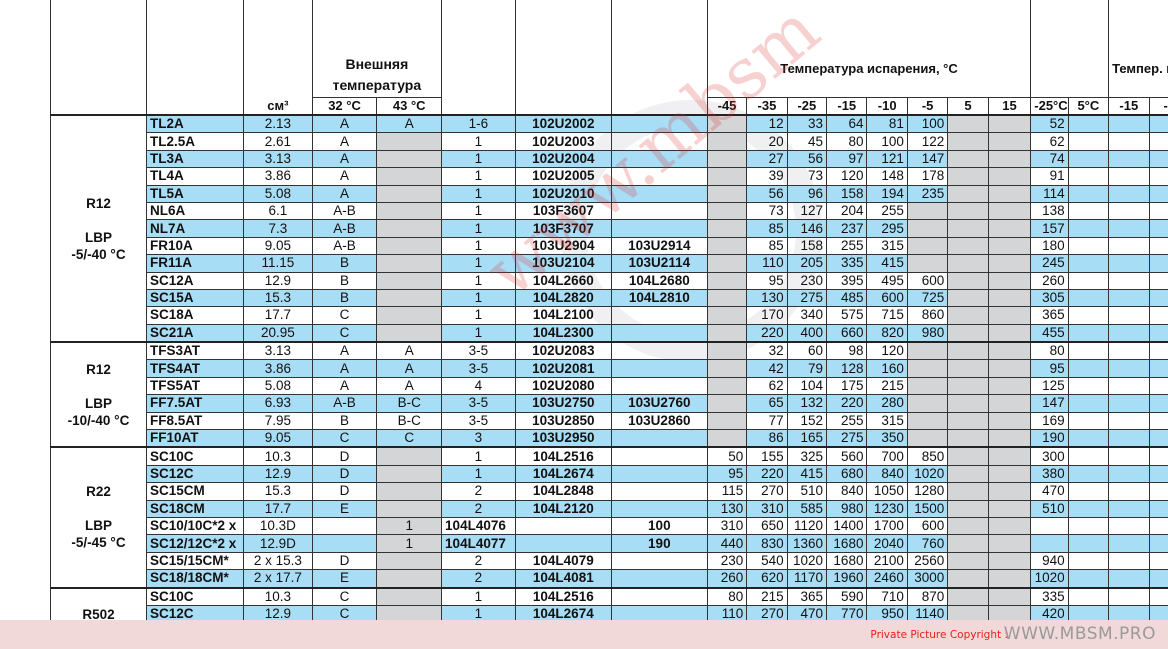 The width and height of the screenshot is (1168, 649). Describe the element at coordinates (1049, 386) in the screenshot. I see `cap-m25c-cell: 125` at that location.